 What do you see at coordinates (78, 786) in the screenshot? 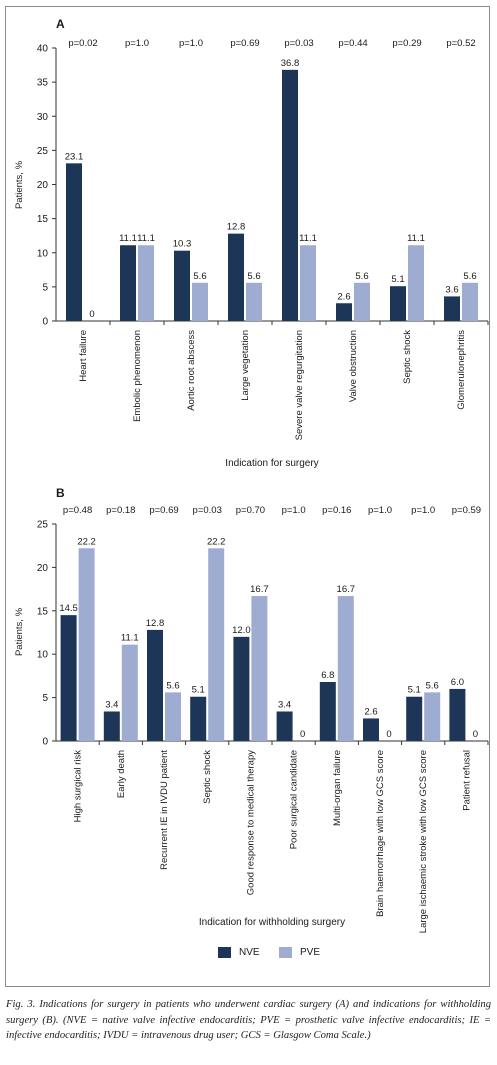
I see `x-tick-label: High surgical risk` at bounding box center [78, 786].